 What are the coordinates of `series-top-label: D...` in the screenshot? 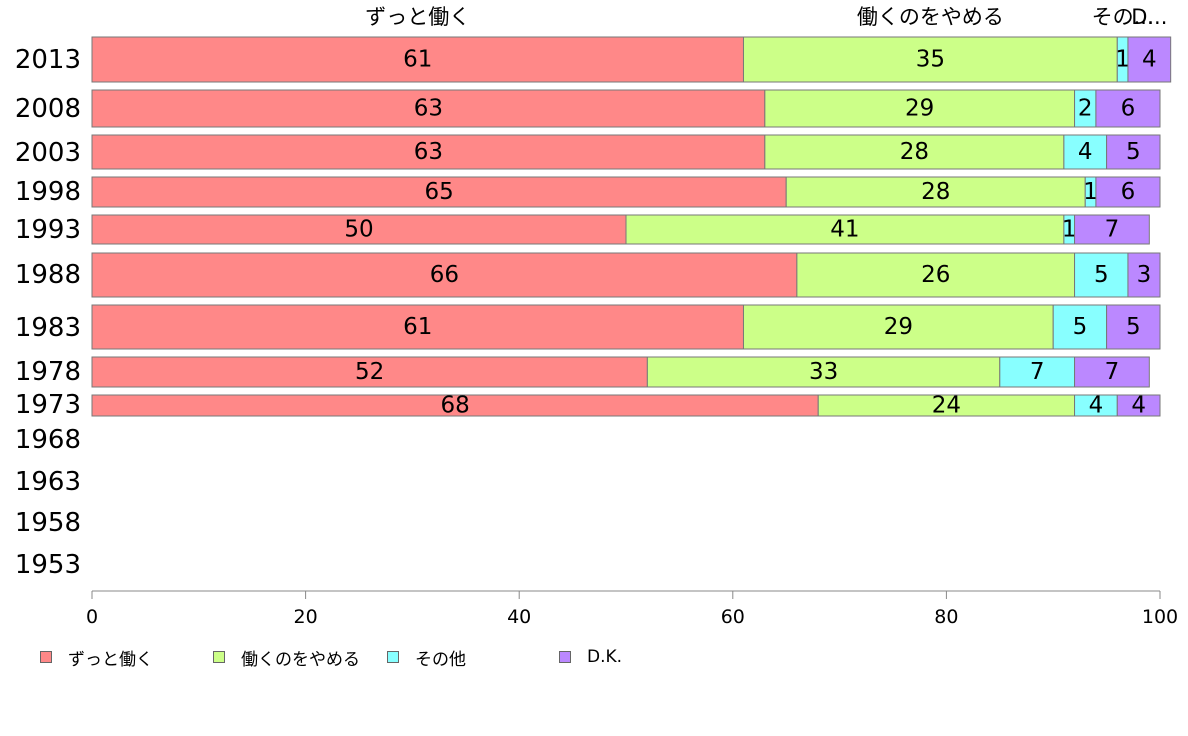 It's located at (1149, 17).